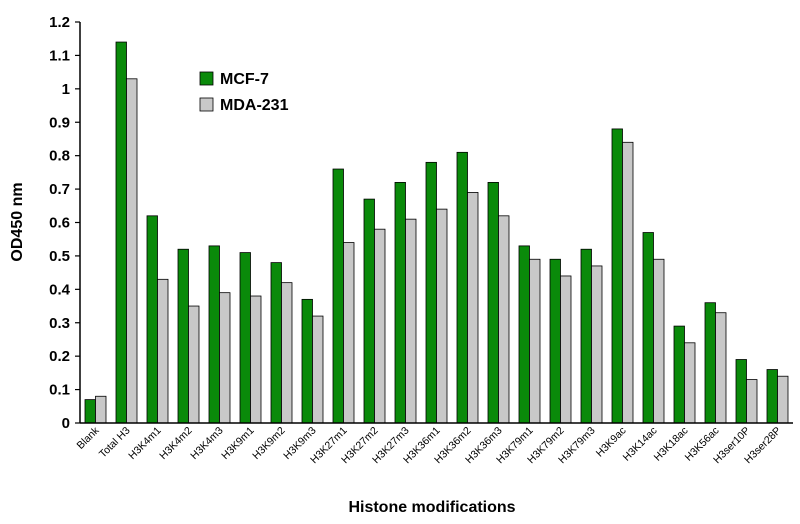 The height and width of the screenshot is (524, 800). Describe the element at coordinates (679, 374) in the screenshot. I see `bar-mcf7-h3k18ac` at that location.